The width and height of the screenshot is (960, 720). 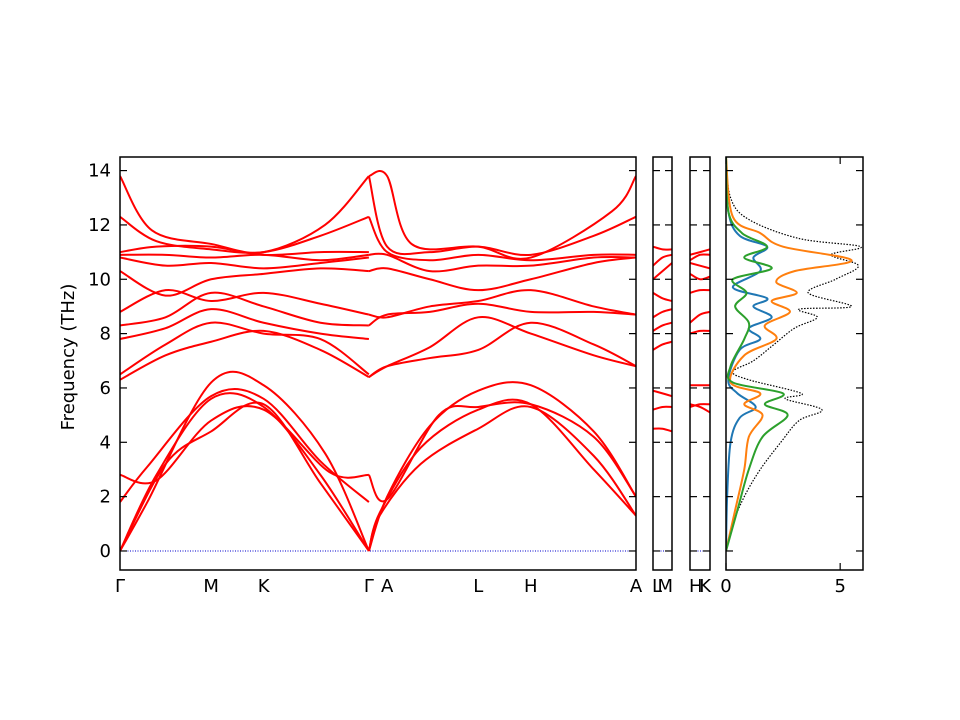 I want to click on y-tick-label: 6, so click(x=105, y=388).